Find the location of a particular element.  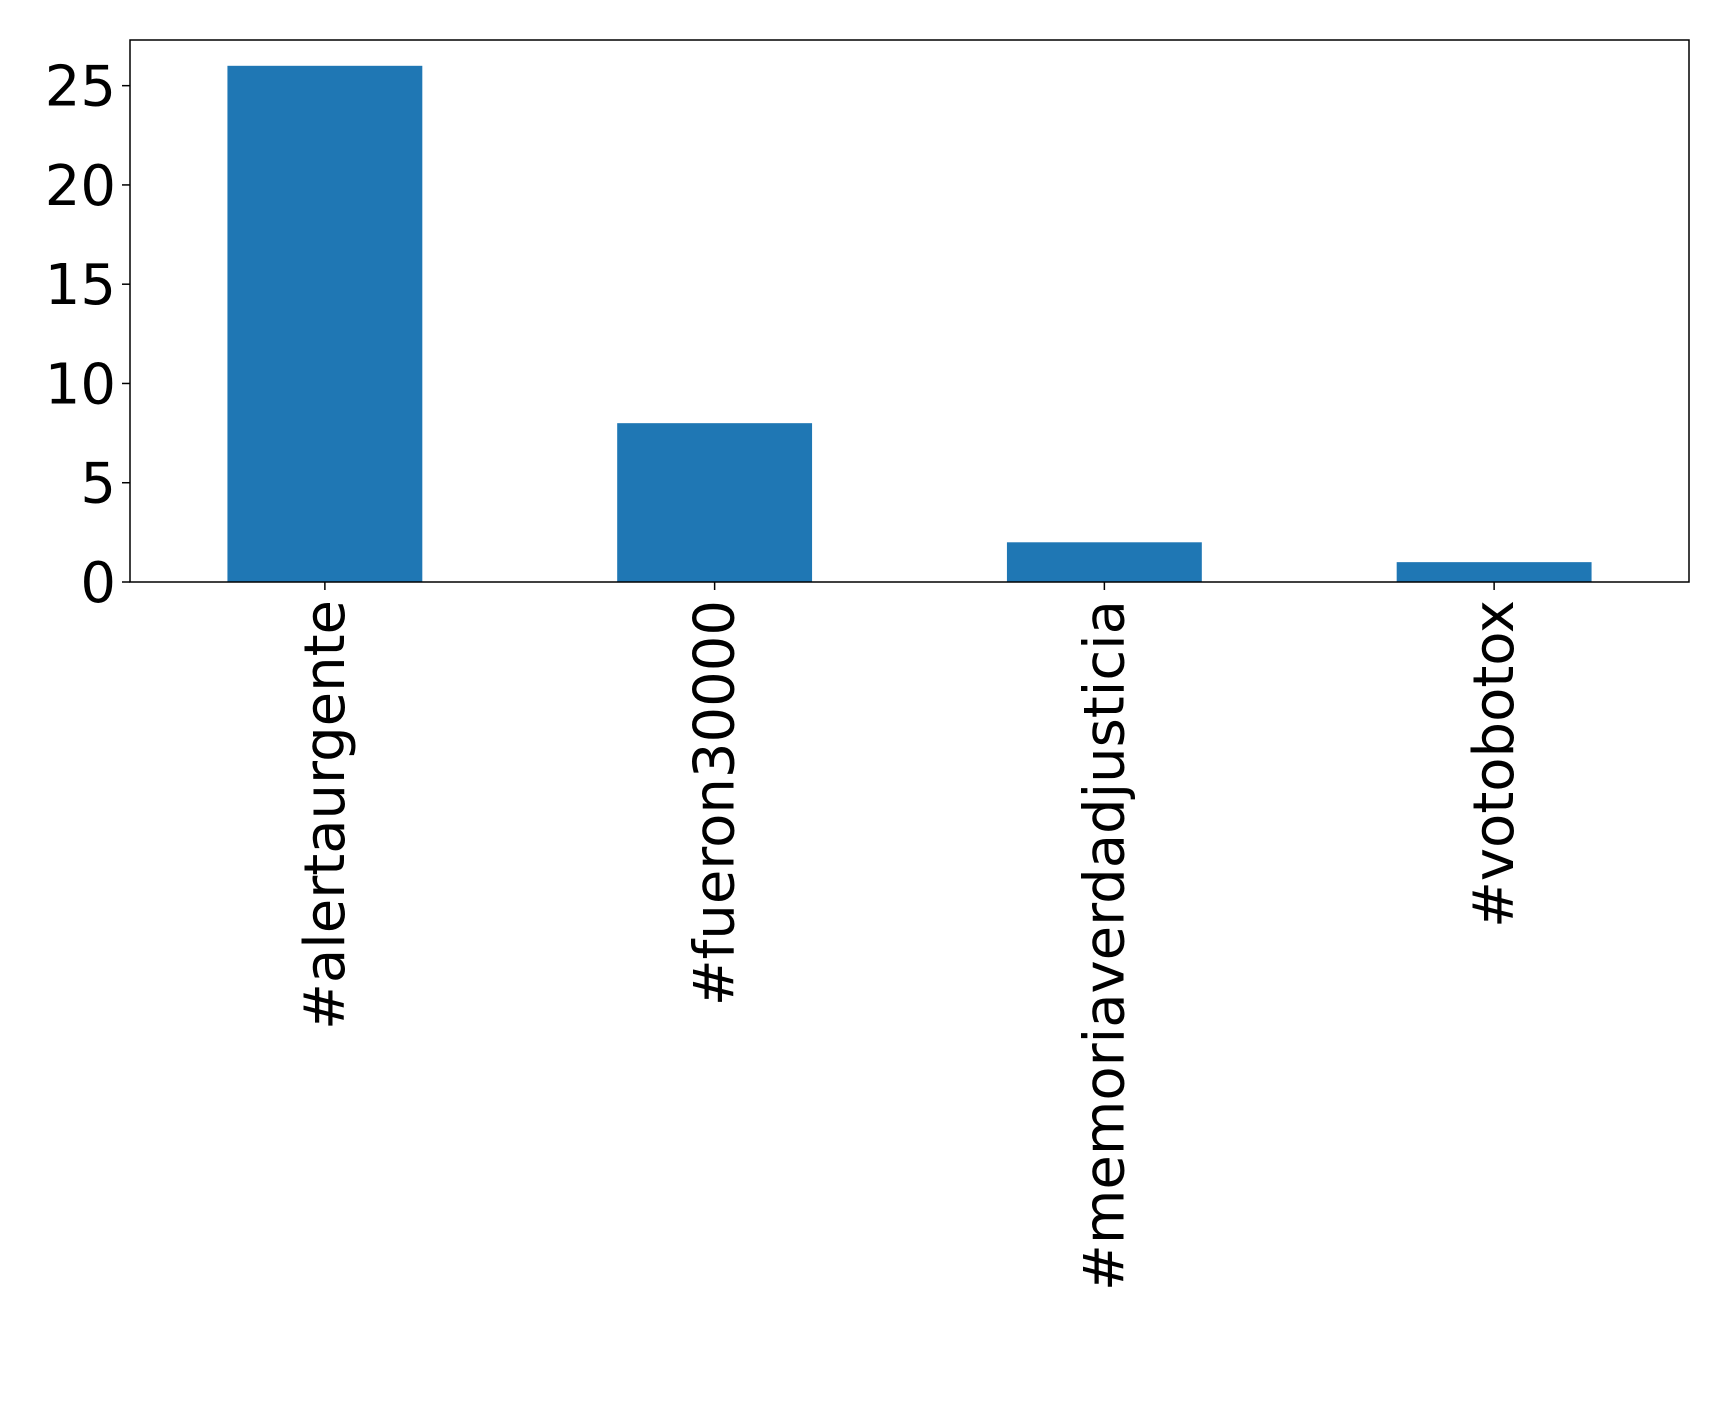

y-tick-label-1: 5 is located at coordinates (98, 484).